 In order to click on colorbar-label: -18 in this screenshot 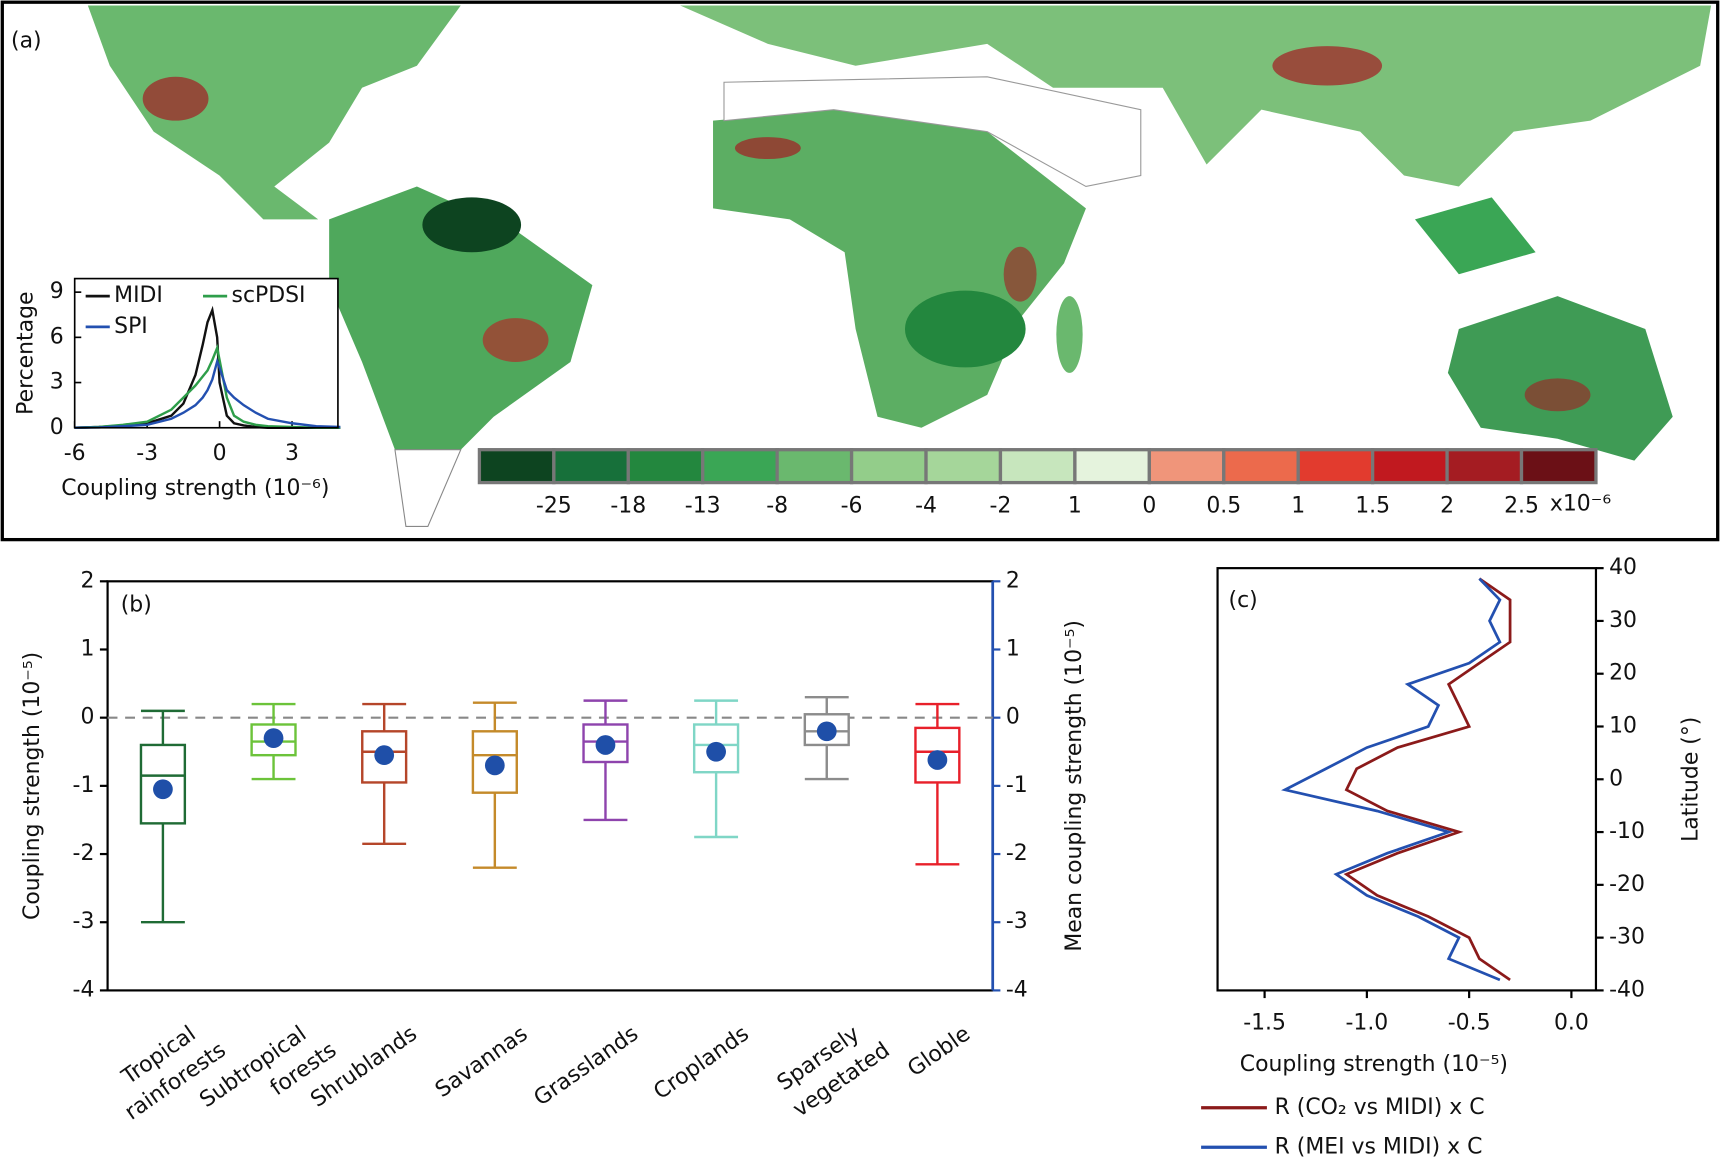, I will do `click(628, 506)`.